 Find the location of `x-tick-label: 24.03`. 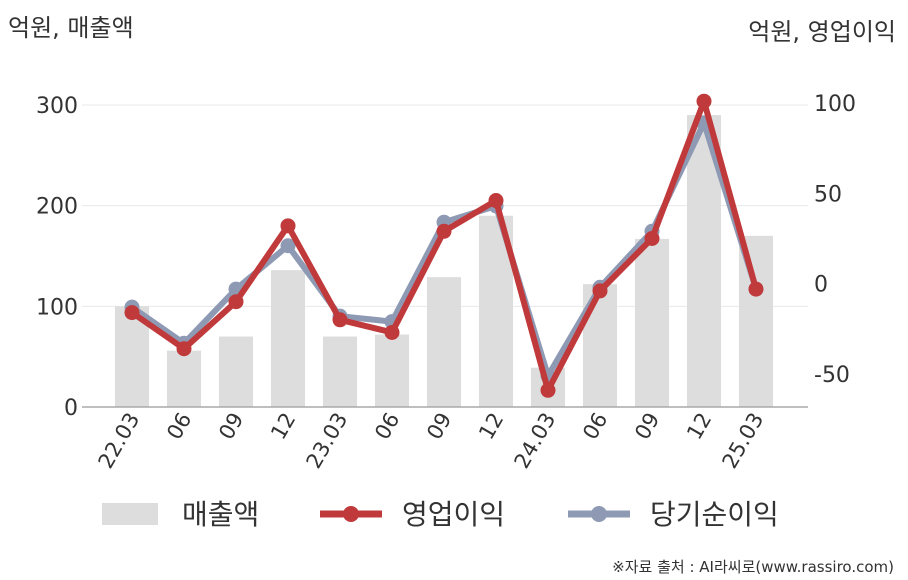

x-tick-label: 24.03 is located at coordinates (534, 441).